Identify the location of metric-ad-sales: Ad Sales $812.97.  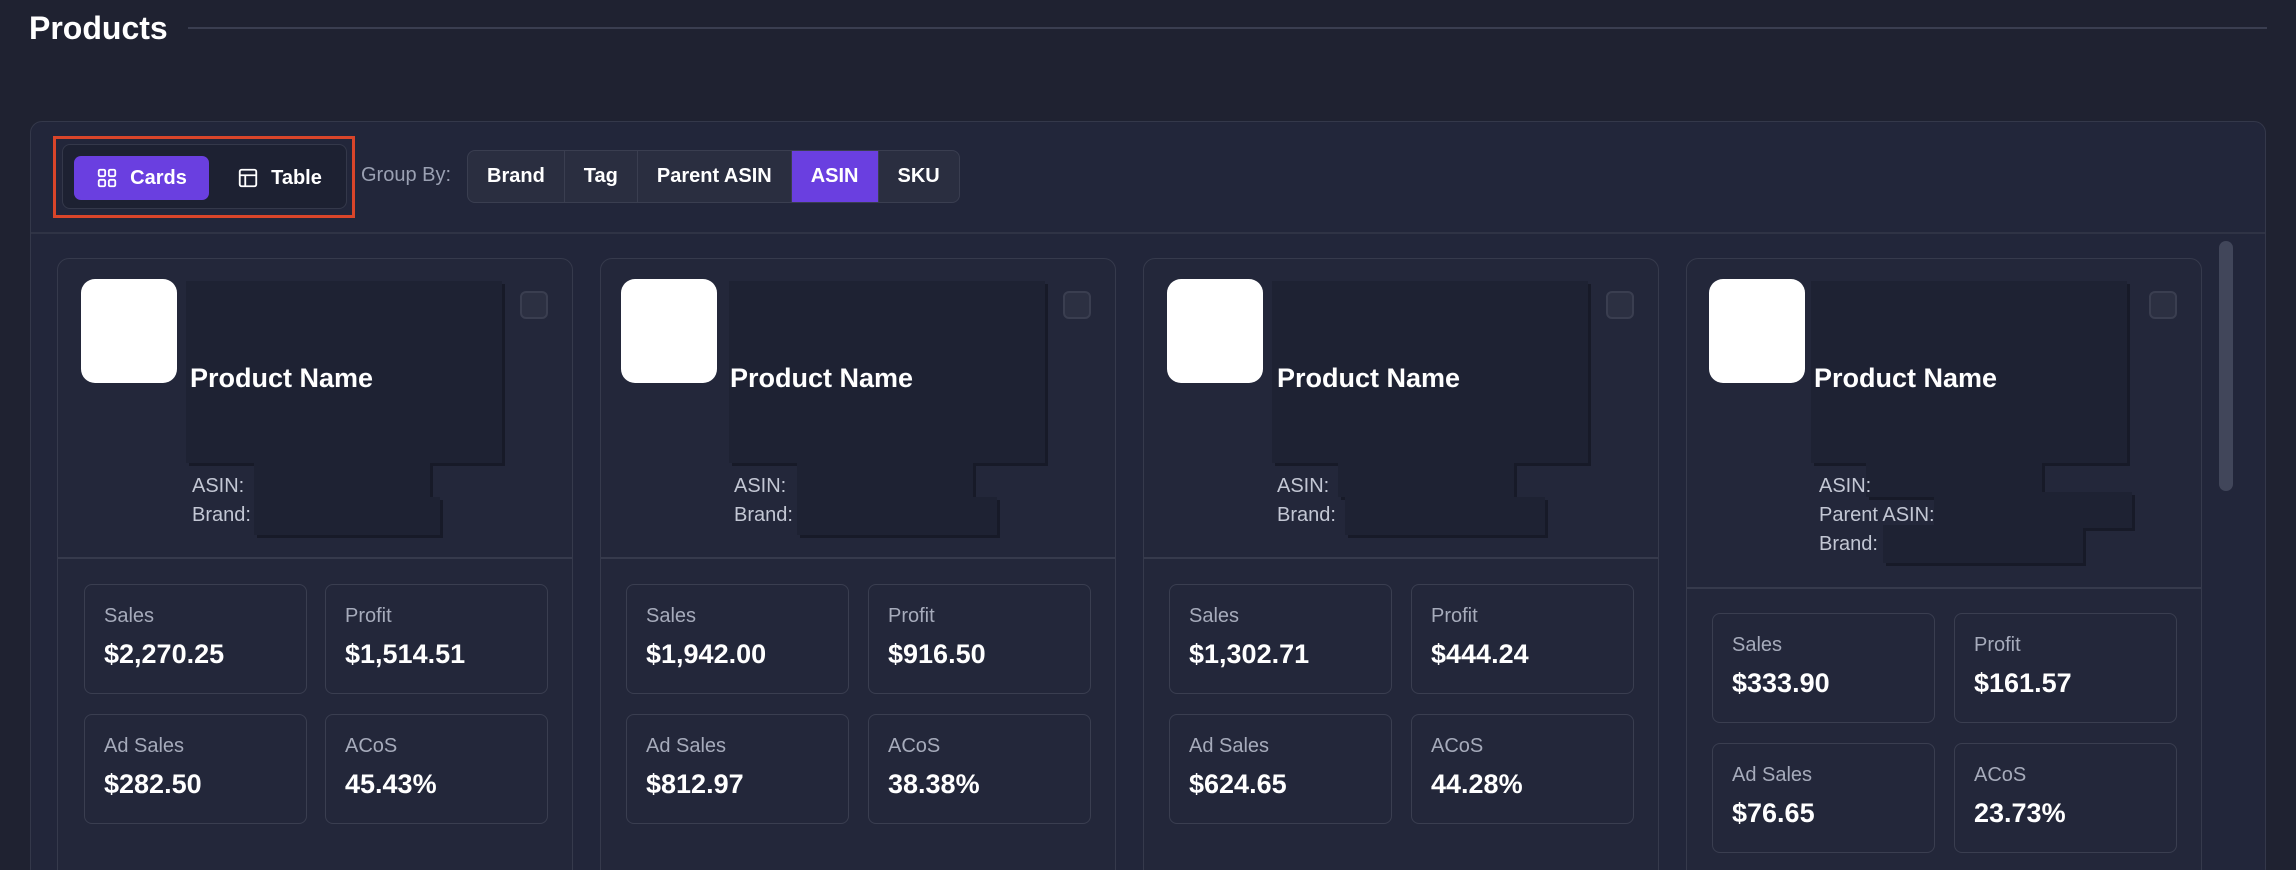
(737, 769).